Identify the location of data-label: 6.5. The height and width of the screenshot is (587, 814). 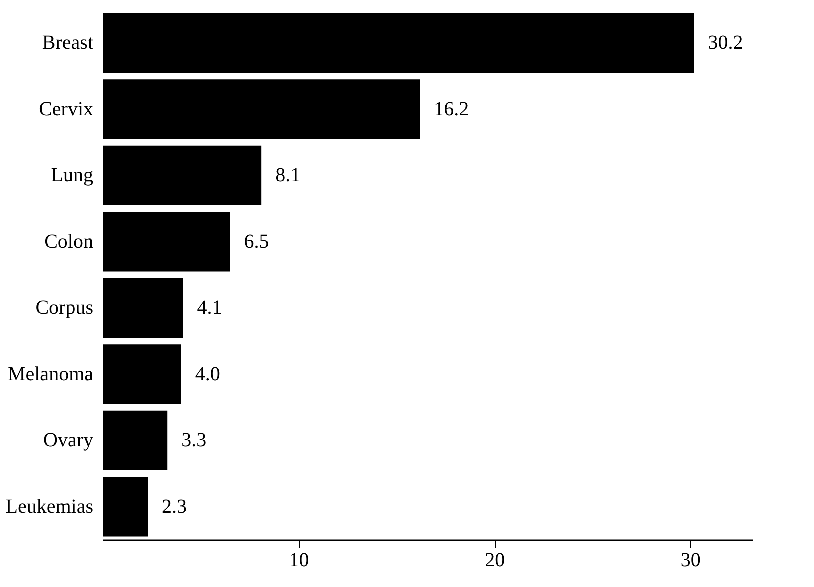
(257, 241).